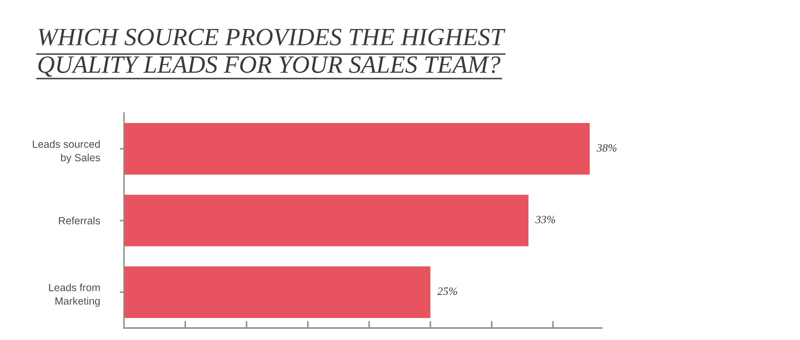  I want to click on data-label: 25%, so click(447, 291).